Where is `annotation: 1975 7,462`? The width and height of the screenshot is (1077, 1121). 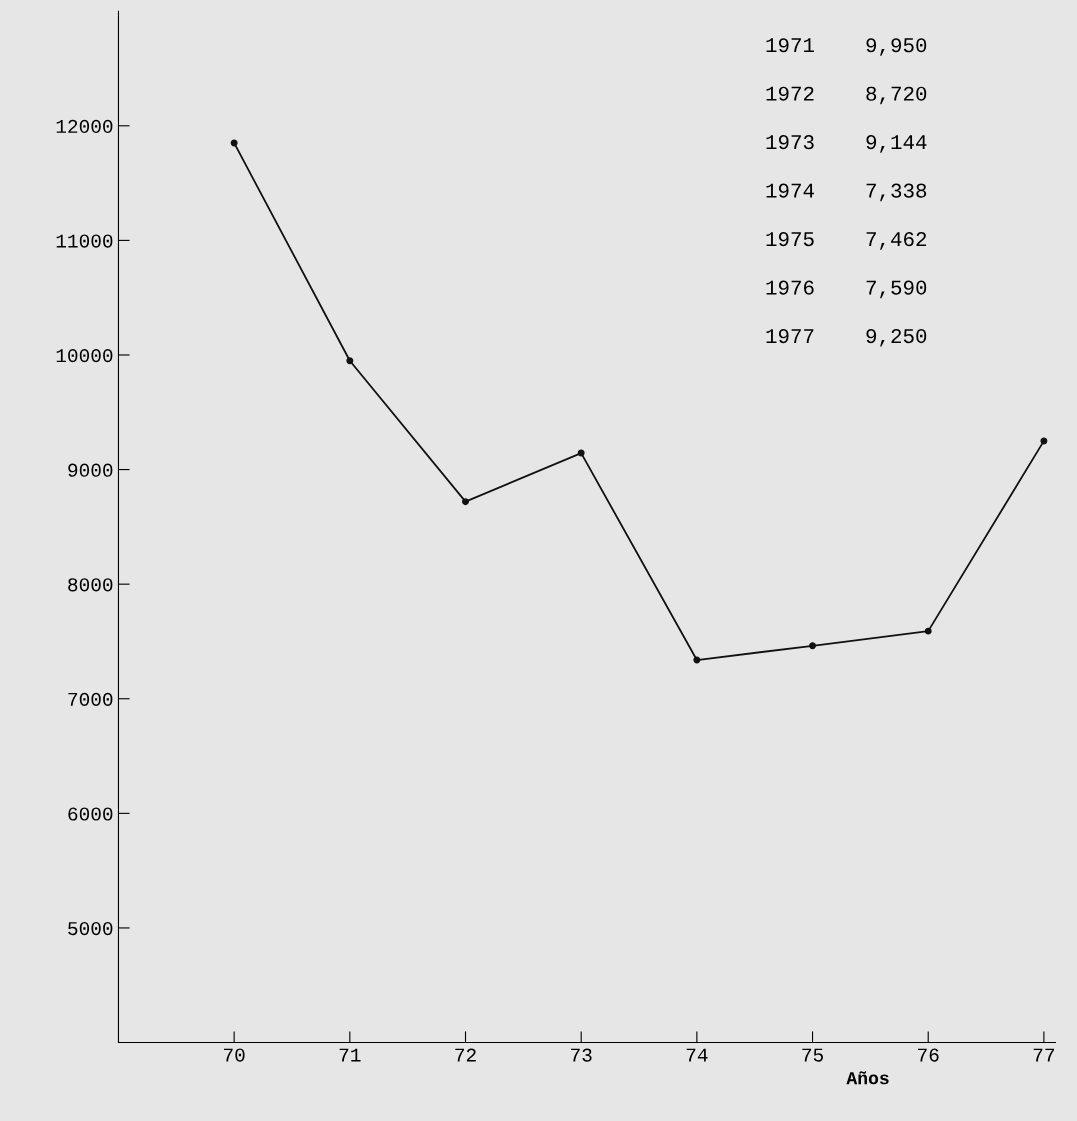 annotation: 1975 7,462 is located at coordinates (846, 241).